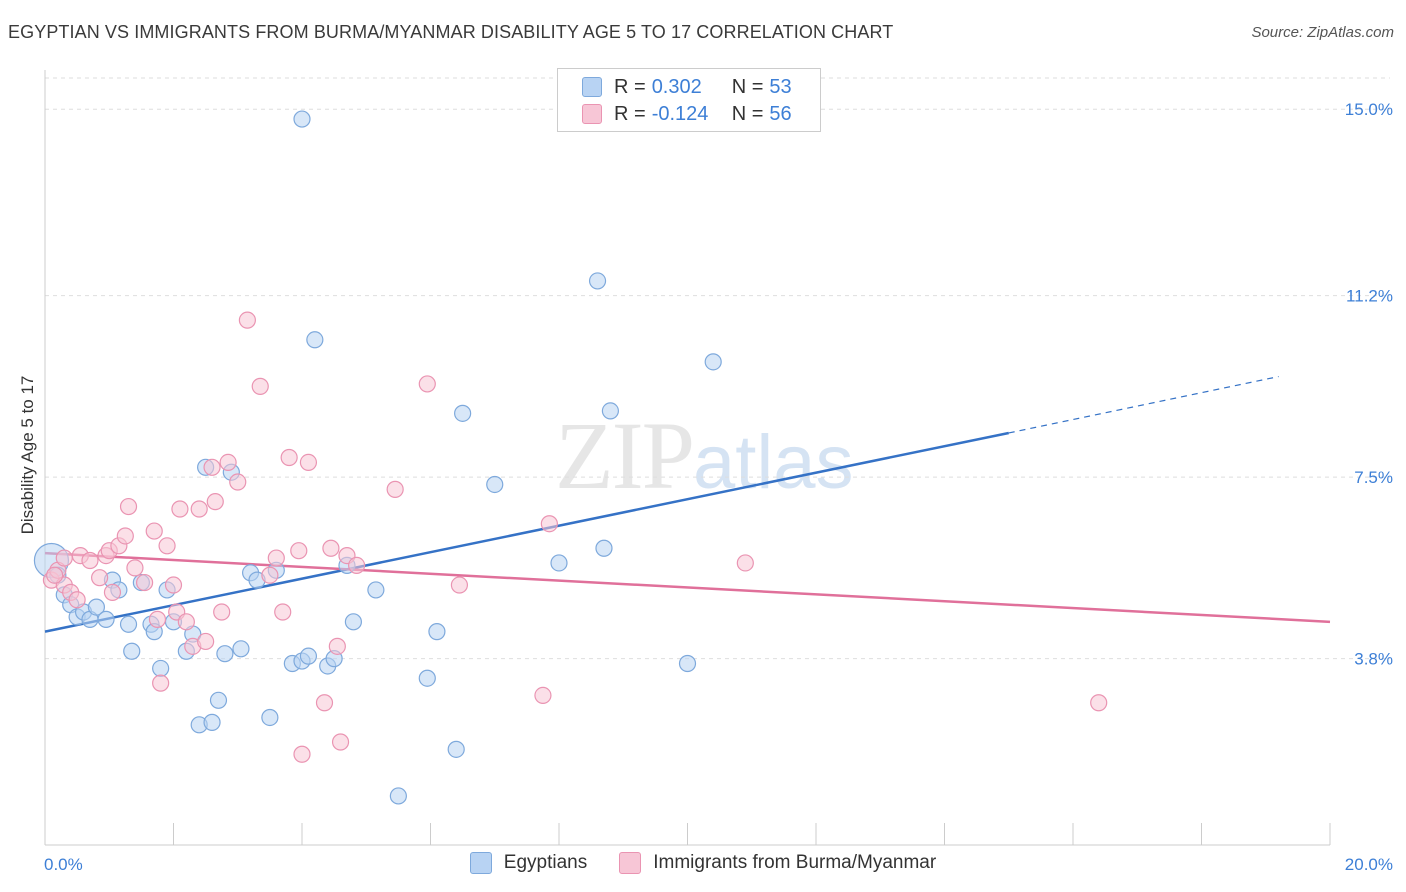 The image size is (1406, 892). I want to click on y-axis-label: Disability Age 5 to 17, so click(27, 455).